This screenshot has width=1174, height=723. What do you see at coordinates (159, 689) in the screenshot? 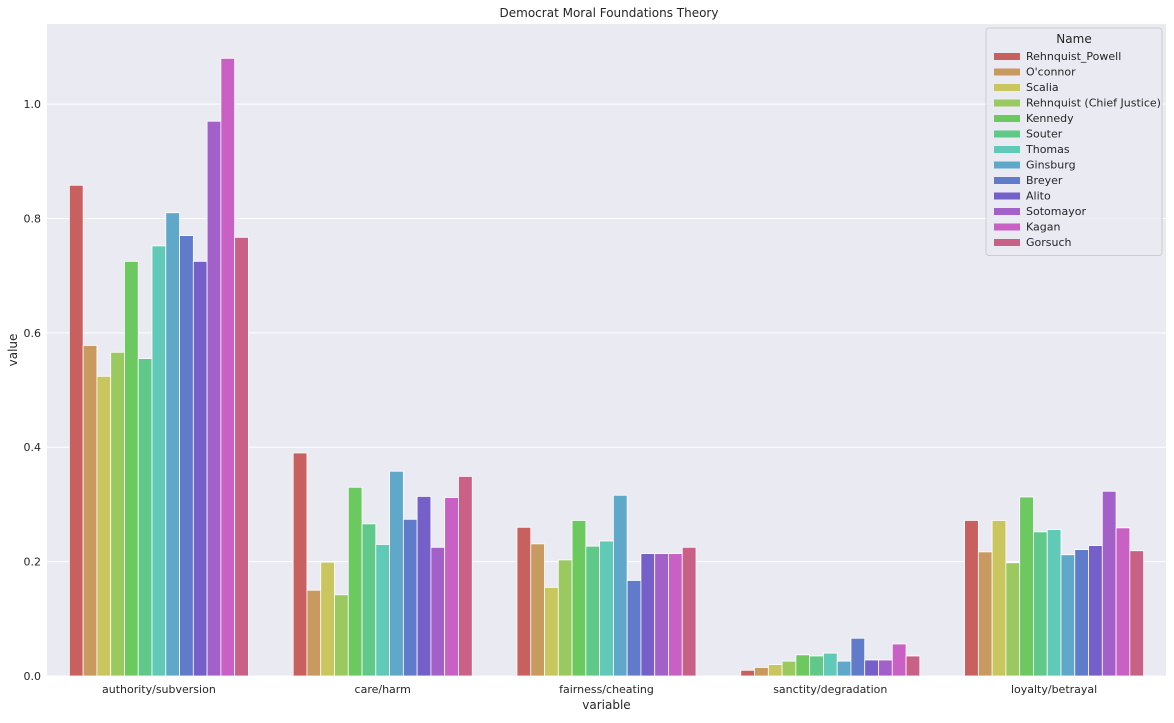
I see `x-tick-label: authority/subversion` at bounding box center [159, 689].